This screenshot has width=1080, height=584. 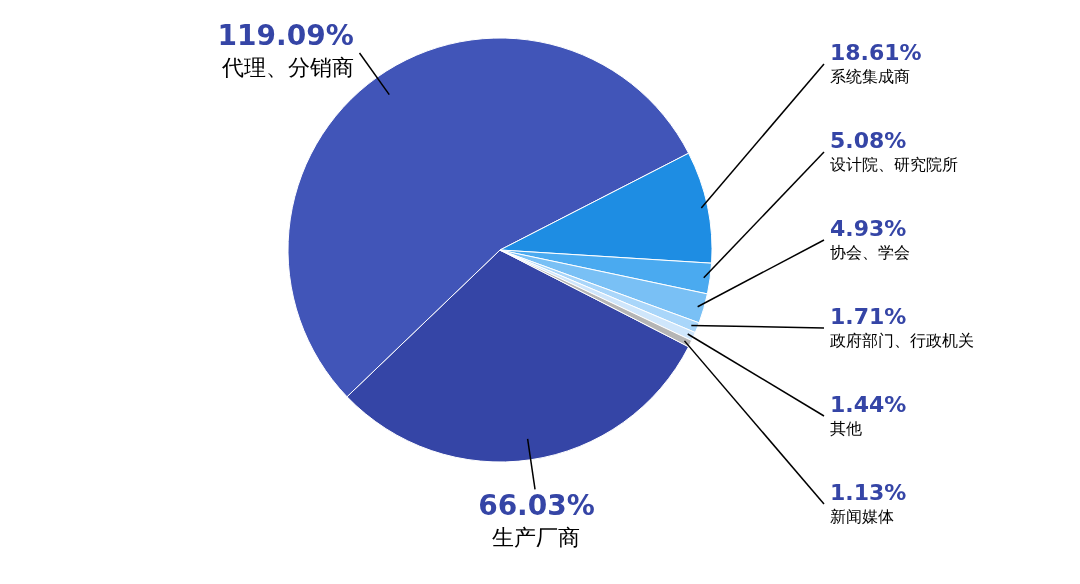 What do you see at coordinates (868, 404) in the screenshot?
I see `data-label: 1.44%` at bounding box center [868, 404].